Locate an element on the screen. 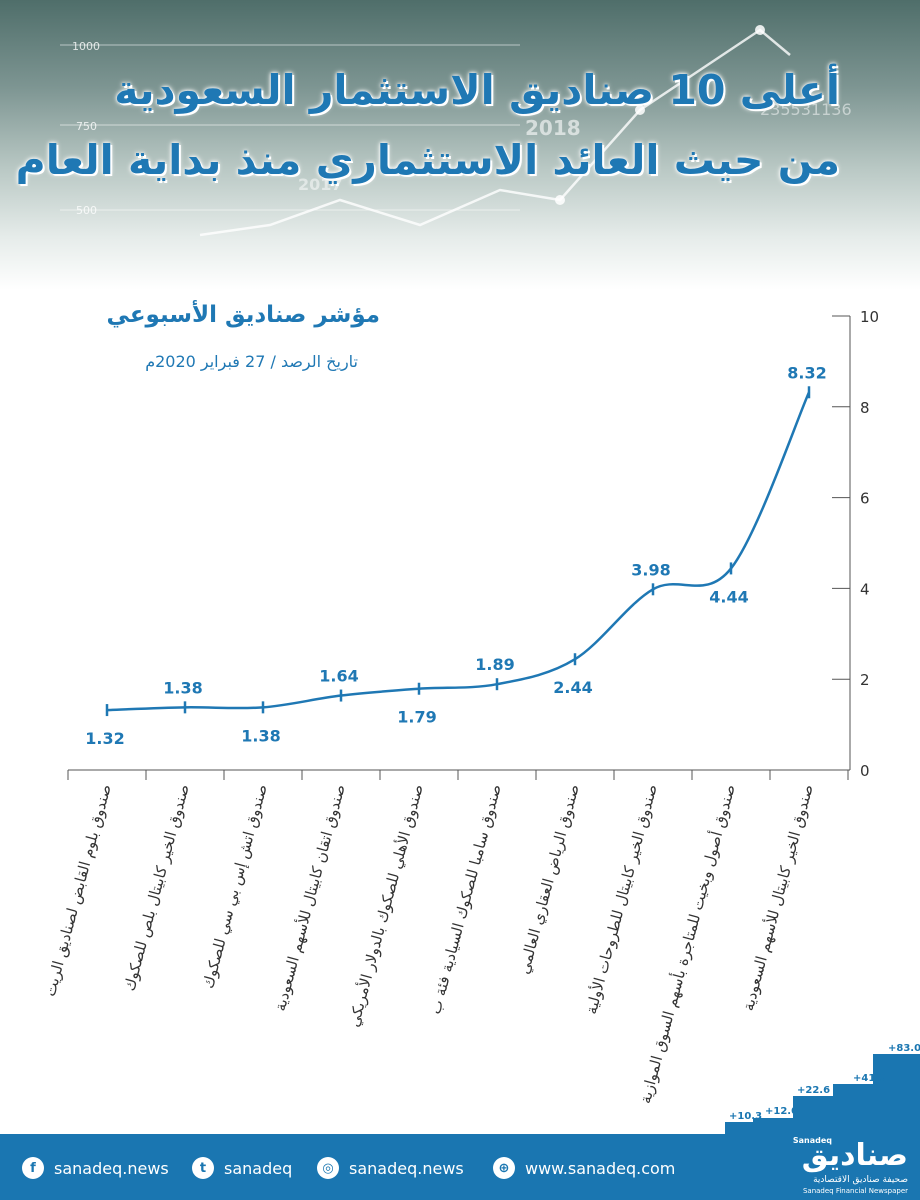 This screenshot has width=920, height=1200. brand-name: صناديق is located at coordinates (854, 1155).